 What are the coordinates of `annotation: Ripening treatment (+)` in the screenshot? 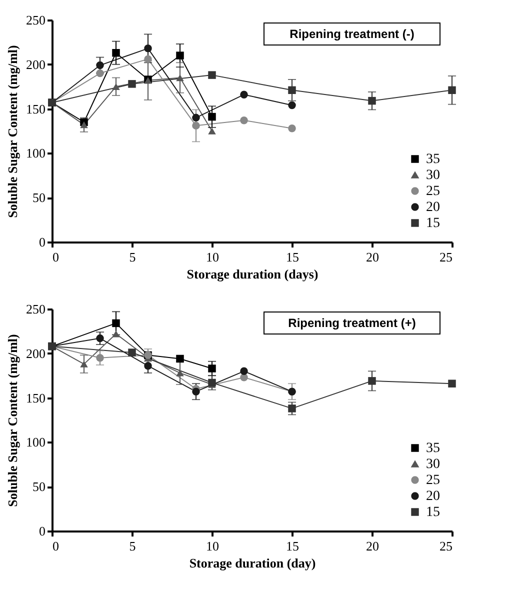 It's located at (352, 323).